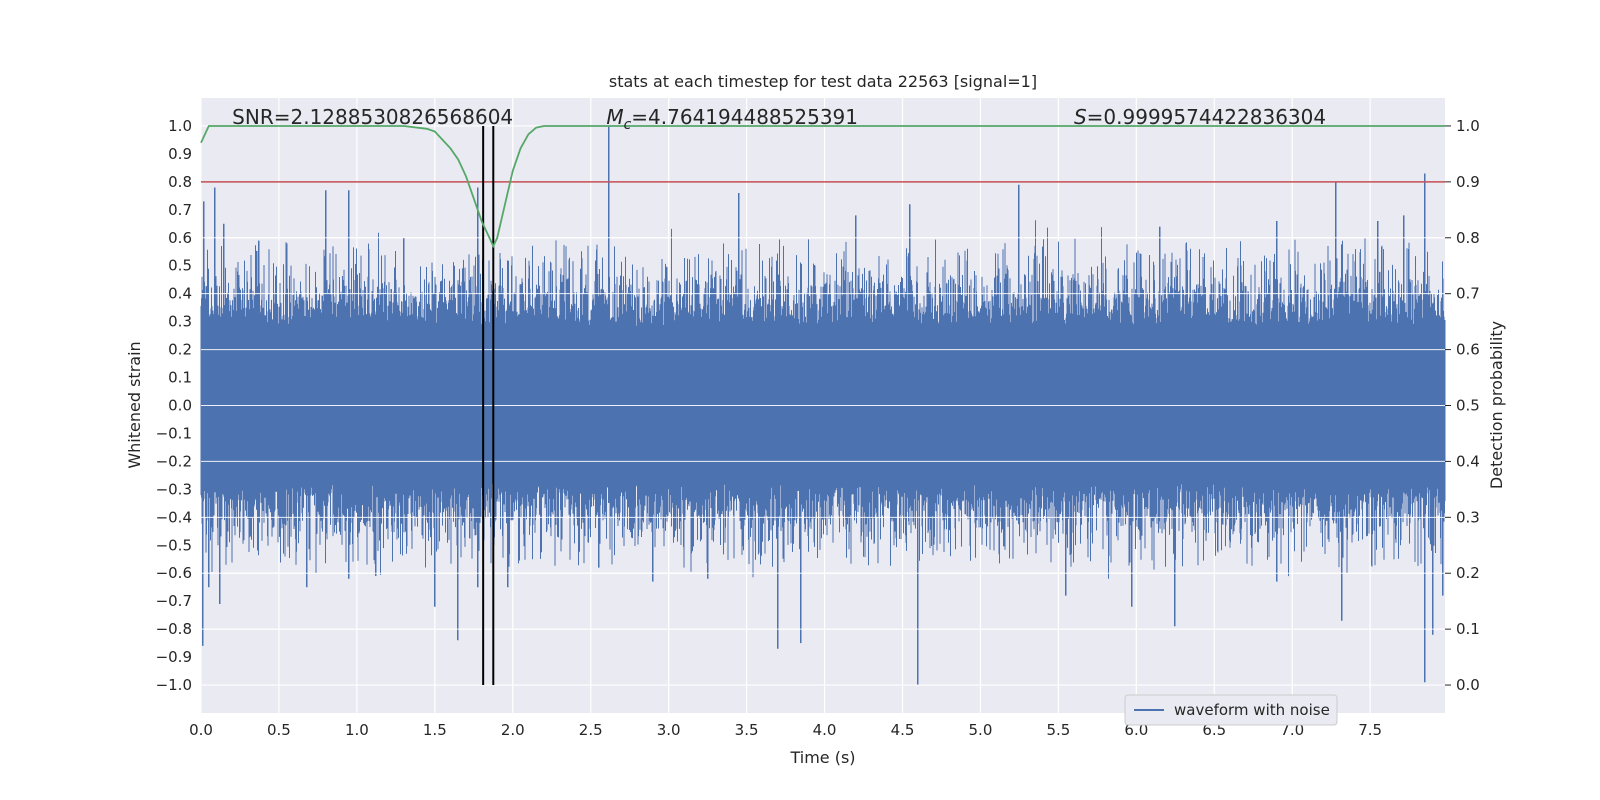 This screenshot has height=800, width=1600. Describe the element at coordinates (180, 182) in the screenshot. I see `y-tick-label: 0.8` at that location.